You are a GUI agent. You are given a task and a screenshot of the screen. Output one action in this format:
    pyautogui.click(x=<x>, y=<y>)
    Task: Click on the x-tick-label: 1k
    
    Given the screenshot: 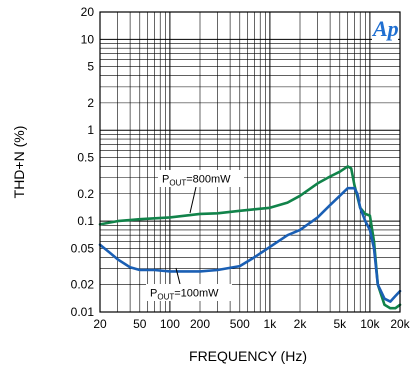 What is the action you would take?
    pyautogui.click(x=271, y=324)
    